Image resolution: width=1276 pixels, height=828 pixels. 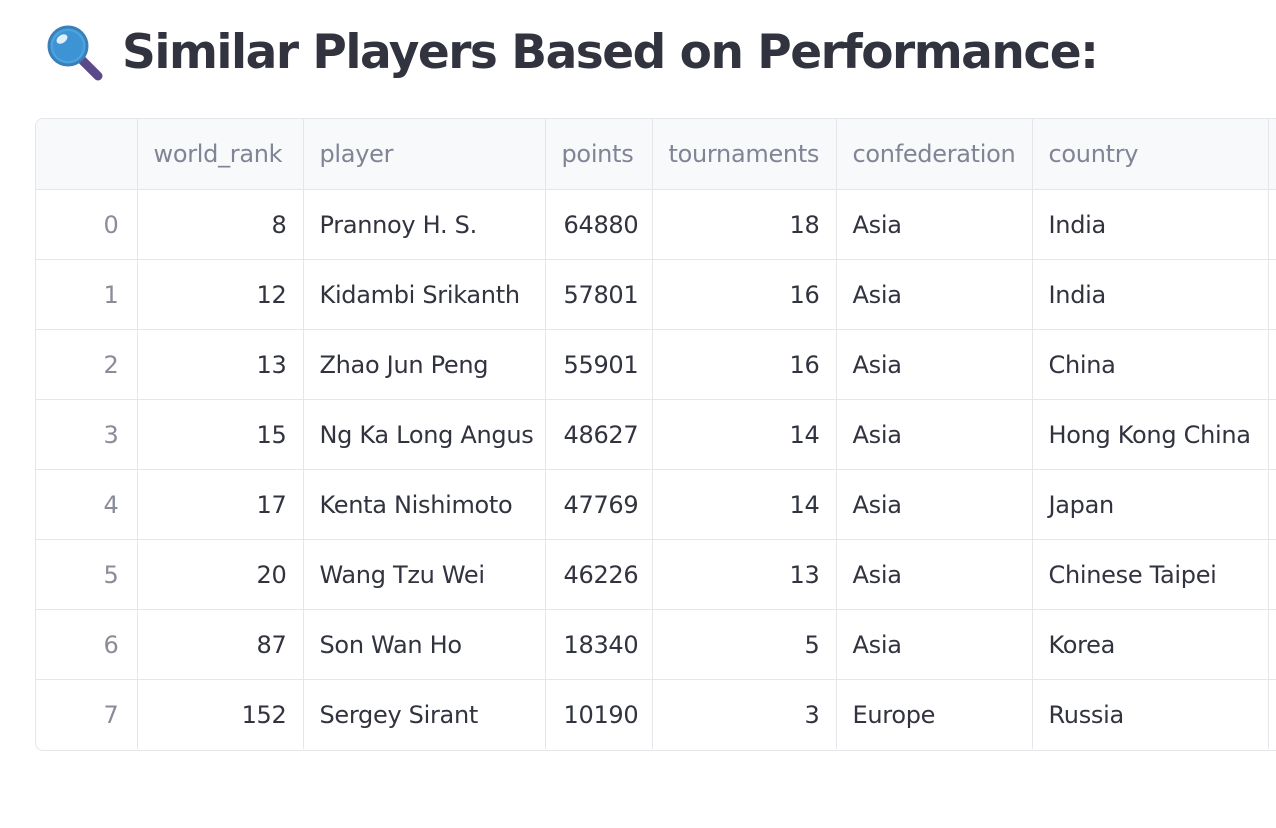 I want to click on player-cell: Sergey Sirant, so click(x=424, y=714).